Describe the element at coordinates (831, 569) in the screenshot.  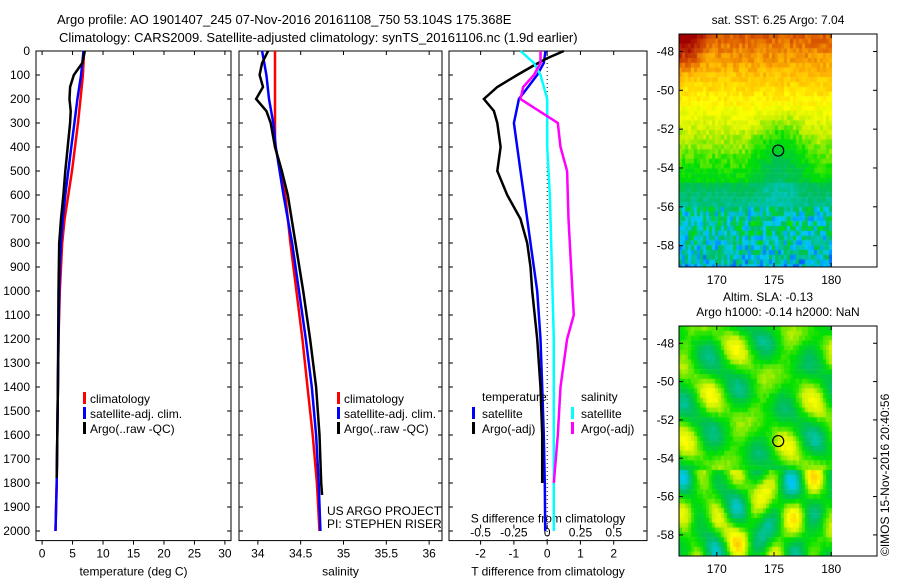
I see `map-lon-label: 180` at that location.